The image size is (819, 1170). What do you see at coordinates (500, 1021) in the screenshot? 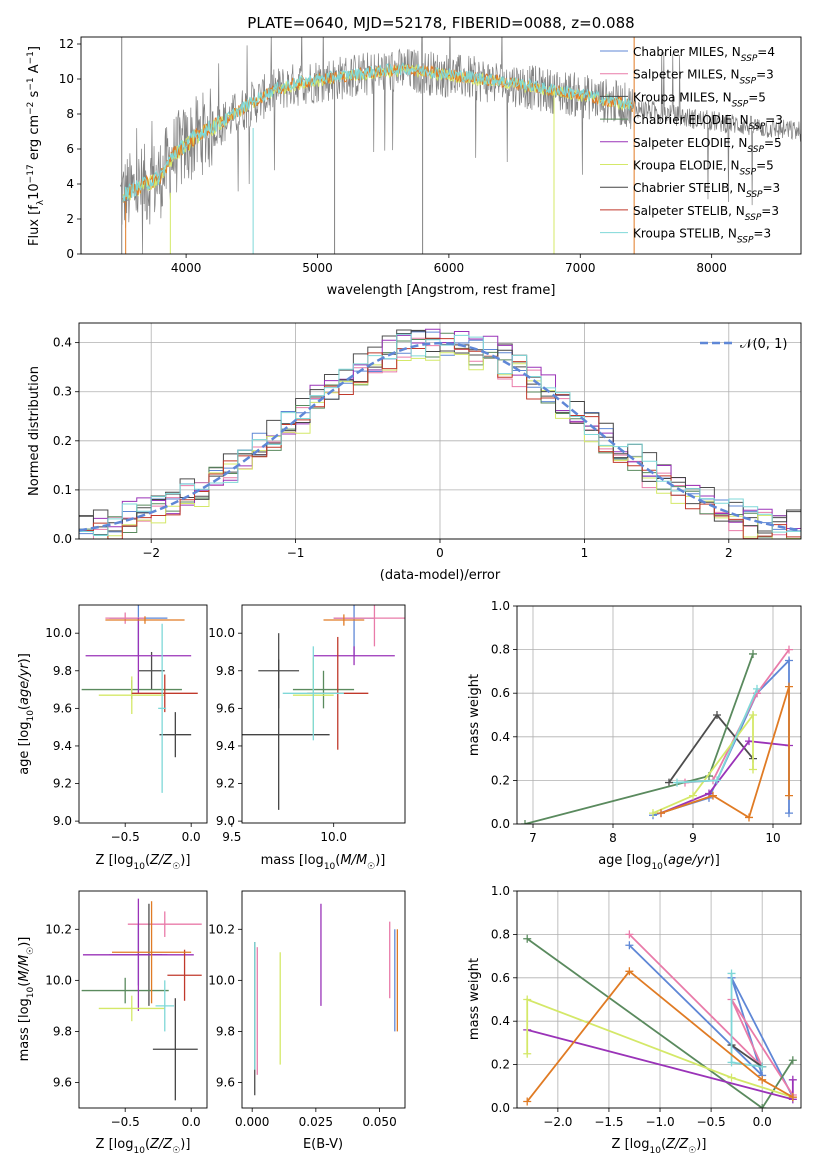
I see `y-tick-label: 0.4` at bounding box center [500, 1021].